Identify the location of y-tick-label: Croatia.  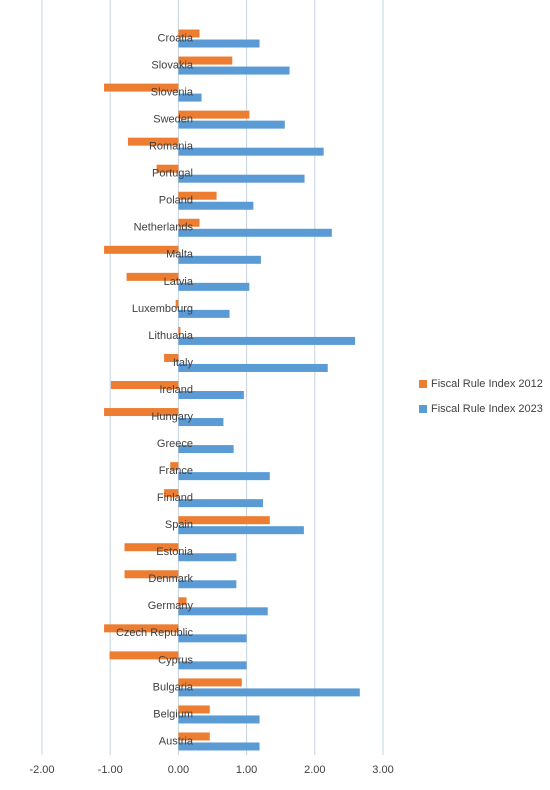
(176, 38).